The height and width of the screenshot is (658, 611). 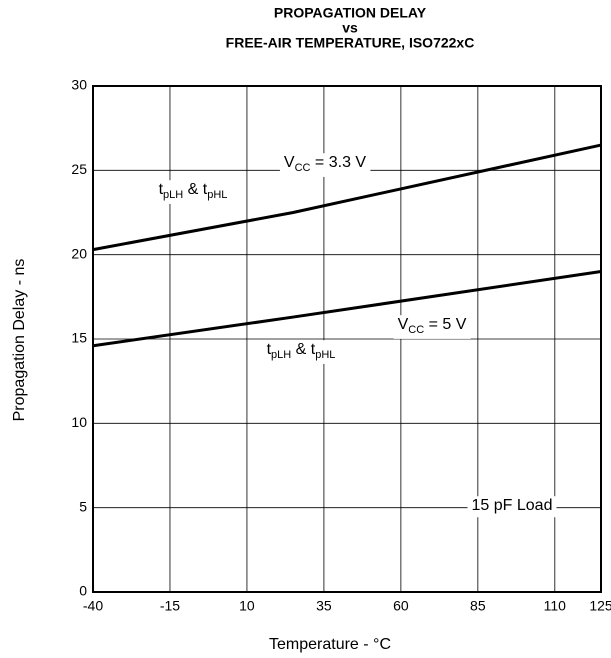 I want to click on y-tick-label: 5, so click(x=83, y=506).